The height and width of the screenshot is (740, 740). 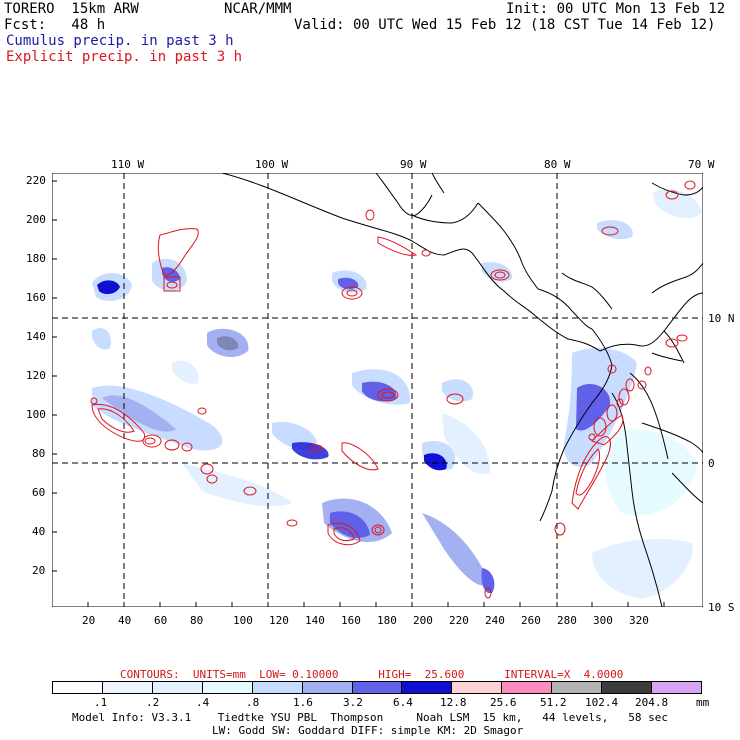 I want to click on institution-label: NCAR/MMM, so click(x=258, y=9).